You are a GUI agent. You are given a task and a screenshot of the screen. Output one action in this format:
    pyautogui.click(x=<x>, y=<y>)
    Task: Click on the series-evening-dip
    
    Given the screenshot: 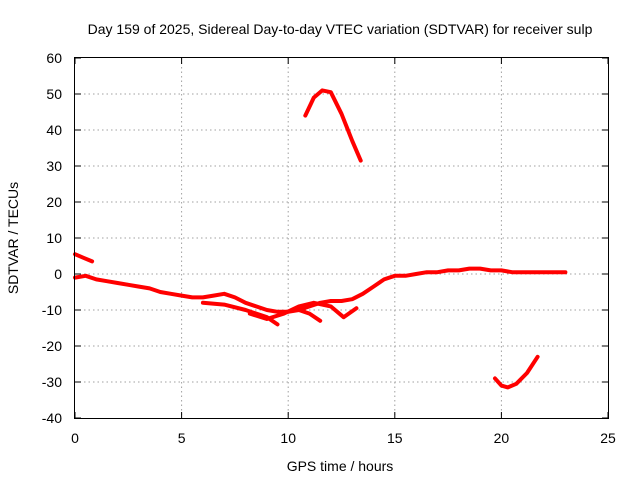 What is the action you would take?
    pyautogui.click(x=516, y=372)
    